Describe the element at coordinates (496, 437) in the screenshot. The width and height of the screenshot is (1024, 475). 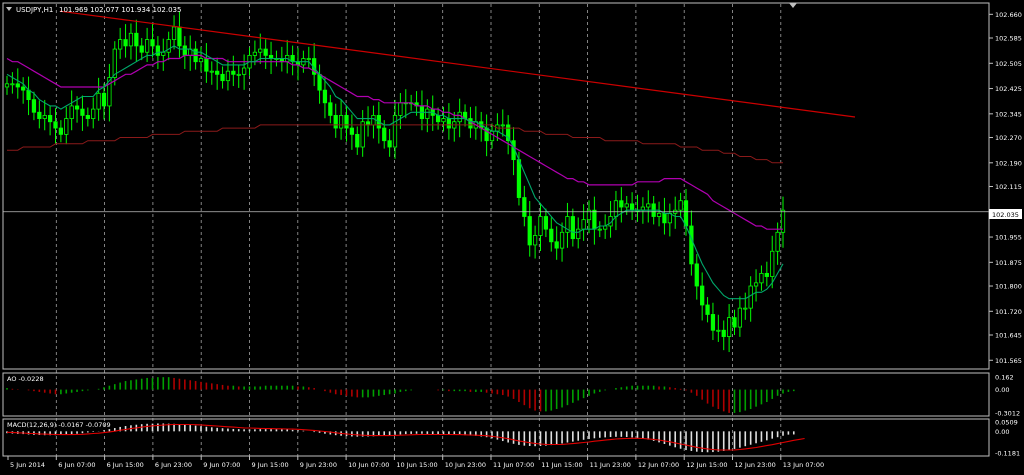
I see `macd-panel-frame` at that location.